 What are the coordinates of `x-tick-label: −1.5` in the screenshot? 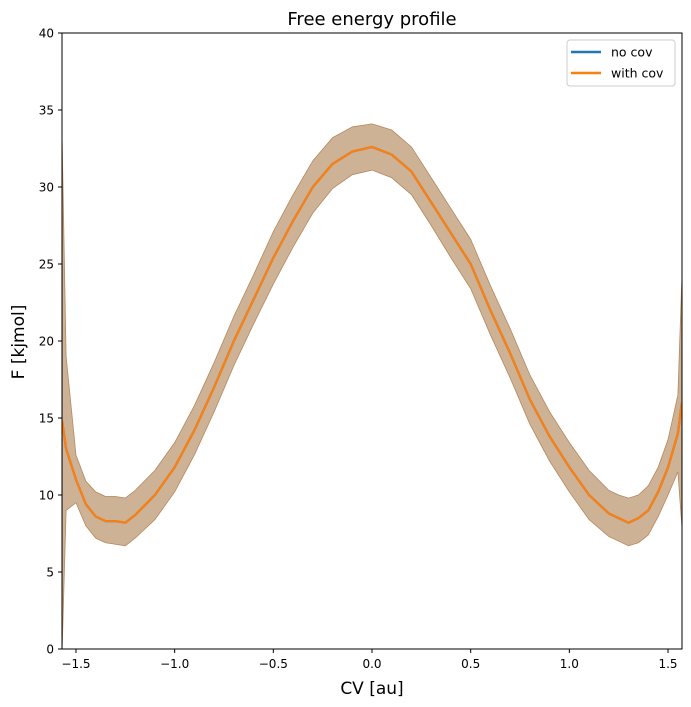 It's located at (75, 664).